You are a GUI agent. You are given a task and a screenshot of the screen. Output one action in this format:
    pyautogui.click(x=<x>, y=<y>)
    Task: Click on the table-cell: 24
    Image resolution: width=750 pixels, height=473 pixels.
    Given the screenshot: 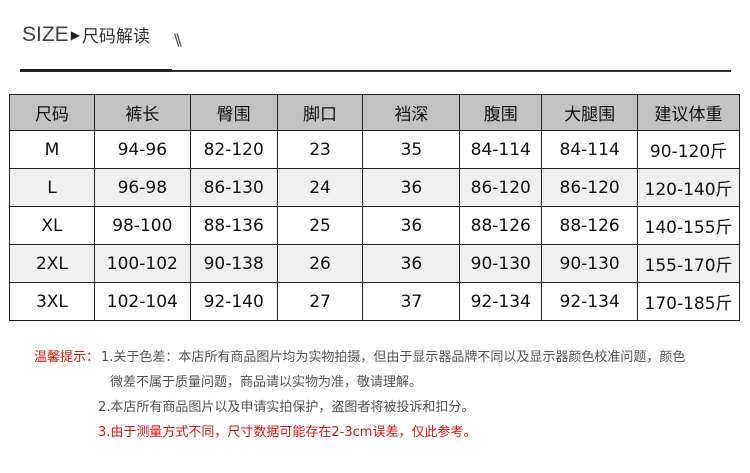 What is the action you would take?
    pyautogui.click(x=320, y=187)
    